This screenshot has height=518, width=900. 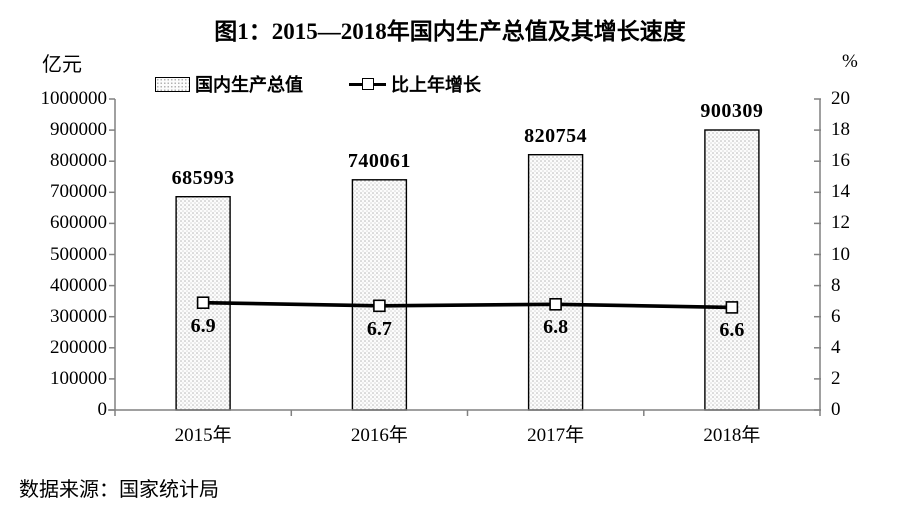 I want to click on legend-label-growth: 比上年增长, so click(x=436, y=85).